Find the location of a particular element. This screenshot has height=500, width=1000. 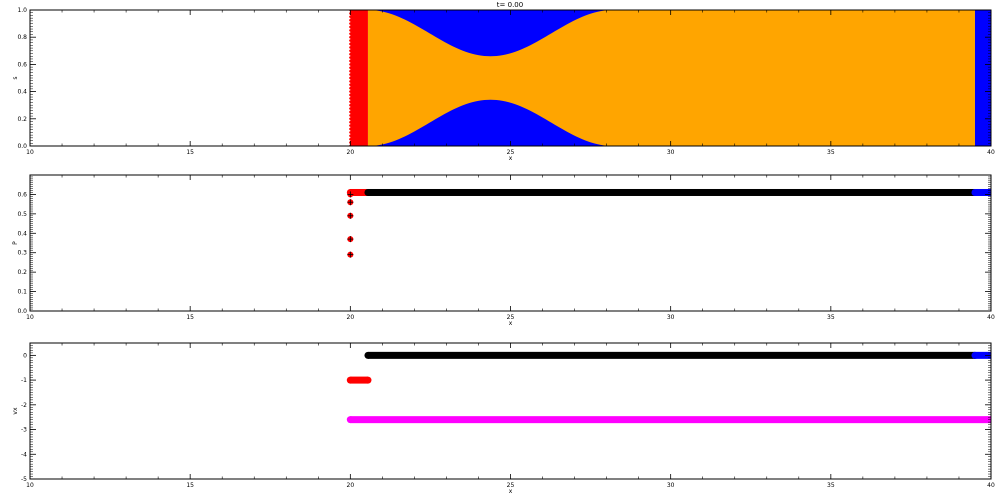

saturation-x-tick-label: 10 is located at coordinates (30, 152).